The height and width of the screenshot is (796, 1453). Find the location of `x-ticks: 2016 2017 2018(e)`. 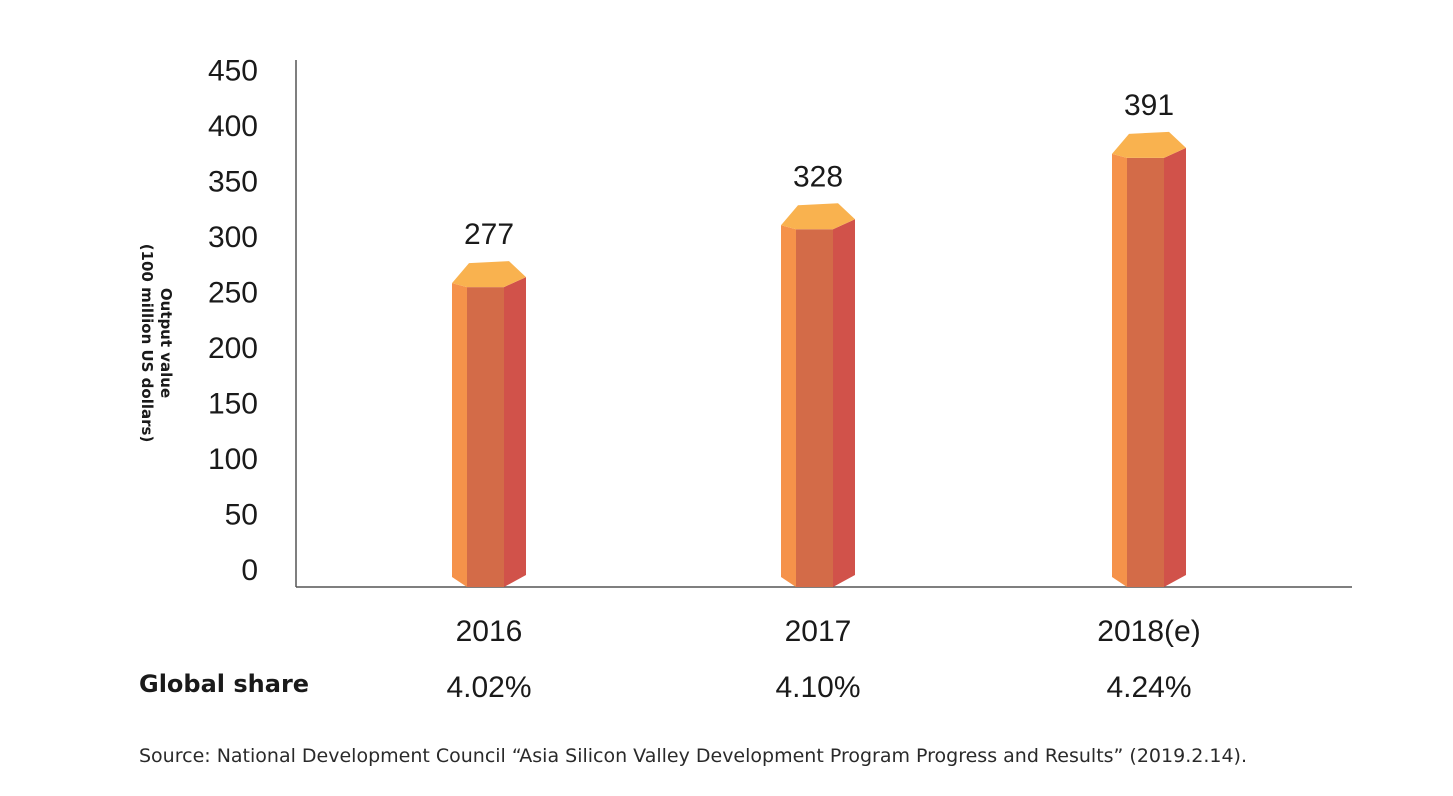

x-ticks: 2016 2017 2018(e) is located at coordinates (828, 631).